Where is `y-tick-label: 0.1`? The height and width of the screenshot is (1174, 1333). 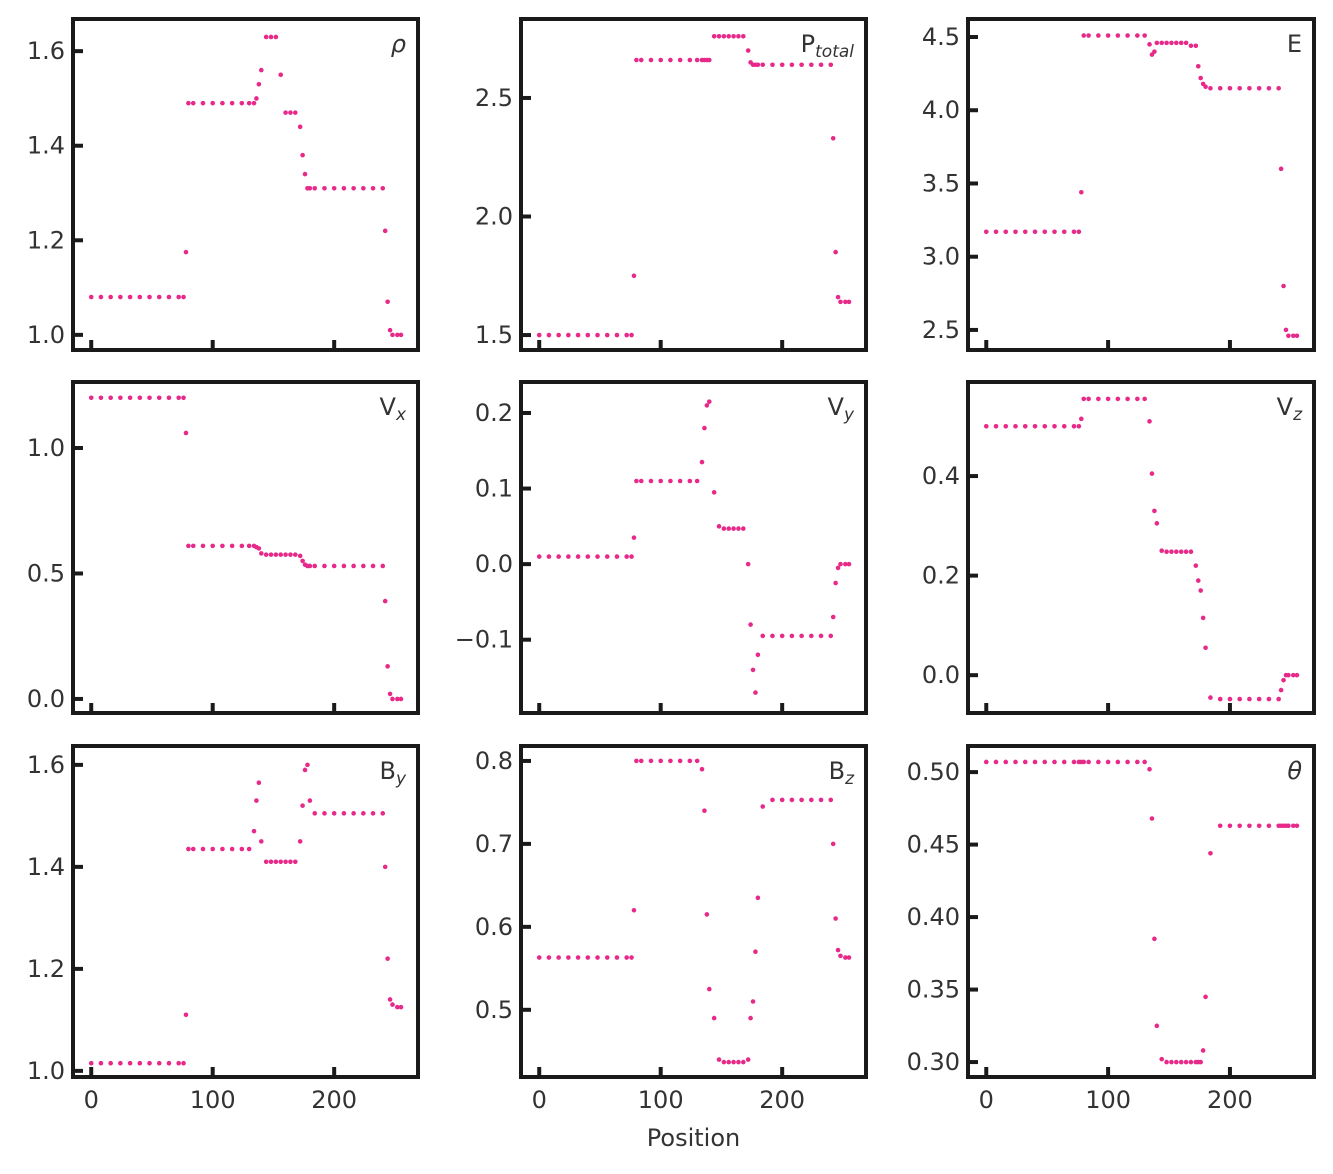
y-tick-label: 0.1 is located at coordinates (494, 489).